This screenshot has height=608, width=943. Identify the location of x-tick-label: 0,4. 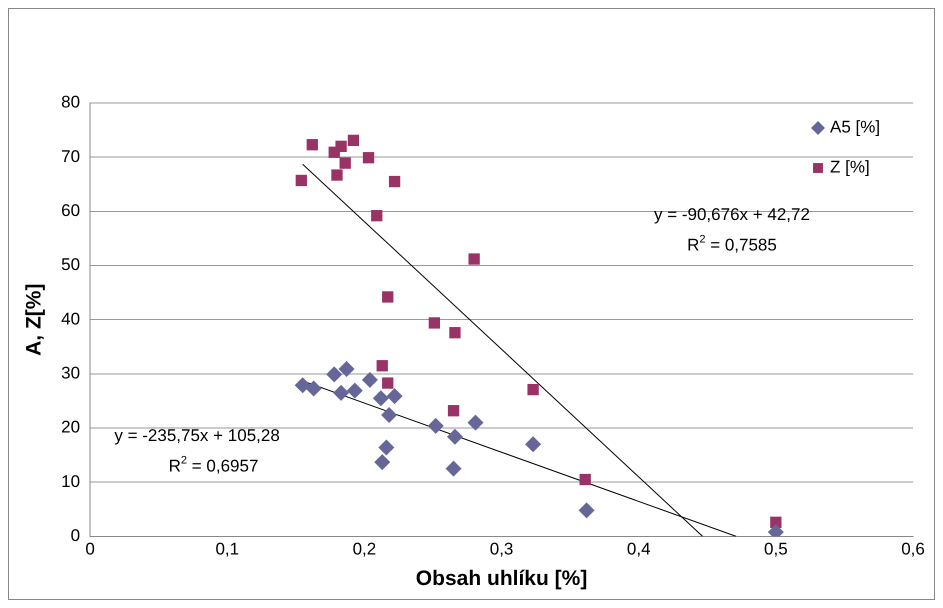
(638, 548).